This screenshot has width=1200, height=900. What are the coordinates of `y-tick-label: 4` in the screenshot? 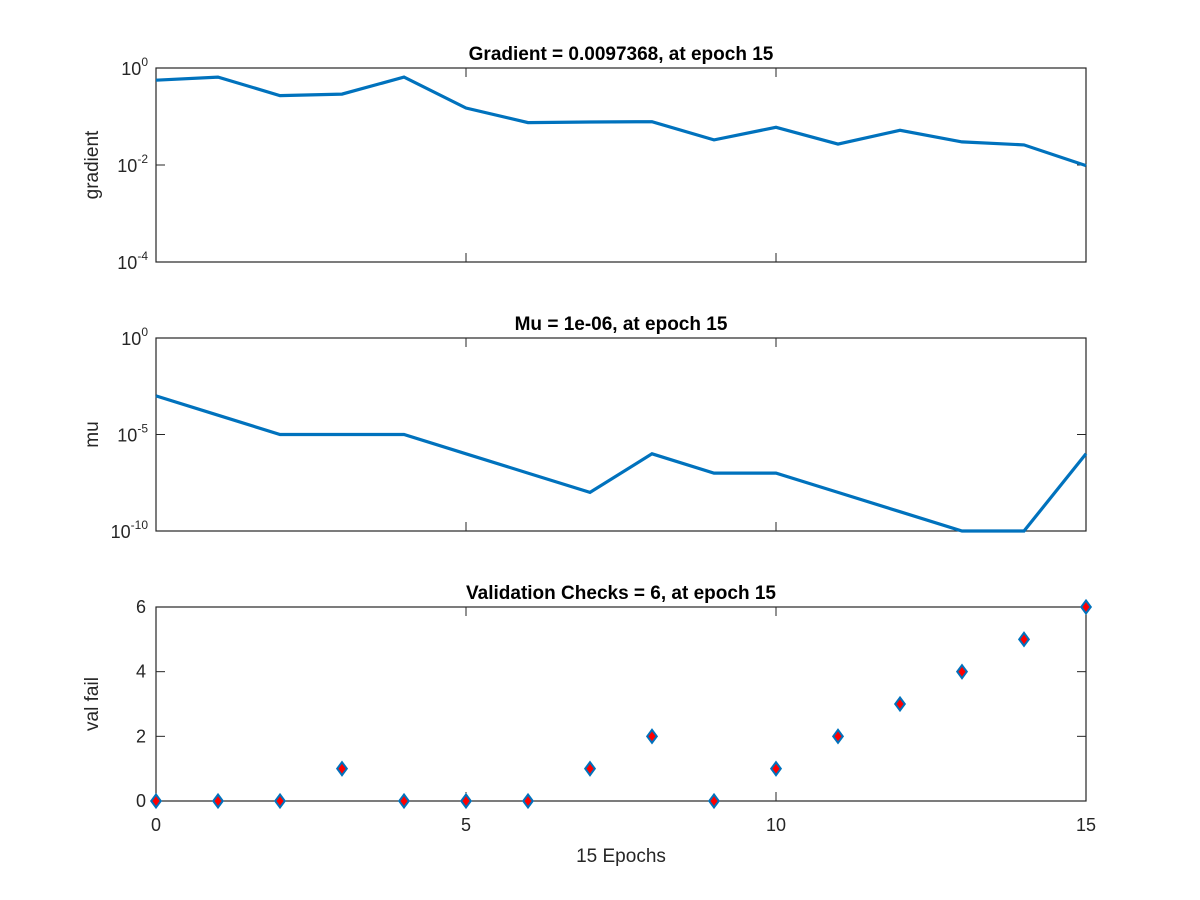 It's located at (141, 672).